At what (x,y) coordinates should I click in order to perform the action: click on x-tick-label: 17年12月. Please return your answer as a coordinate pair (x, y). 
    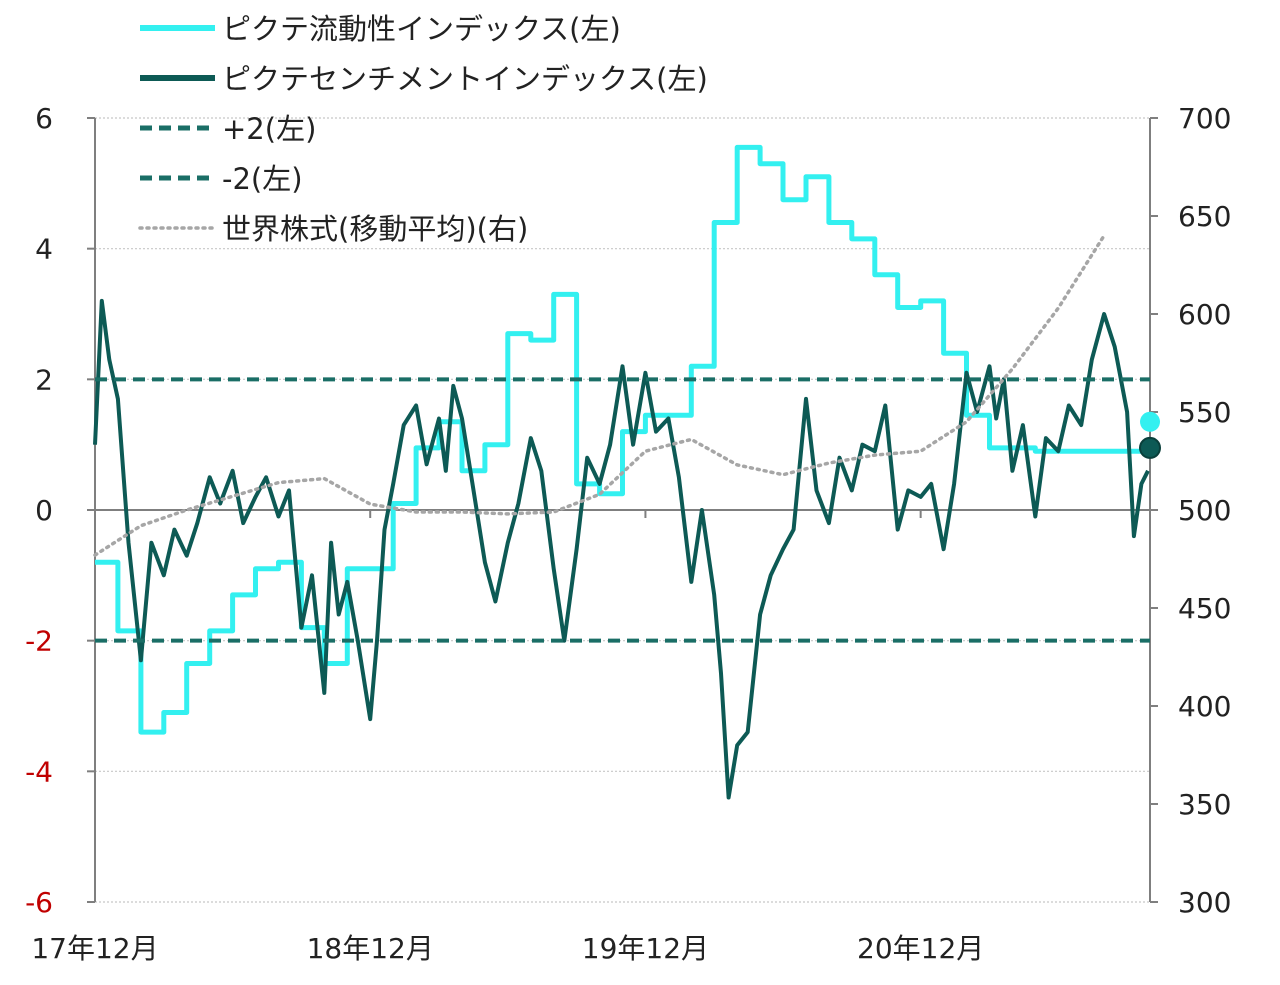
    Looking at the image, I should click on (94, 948).